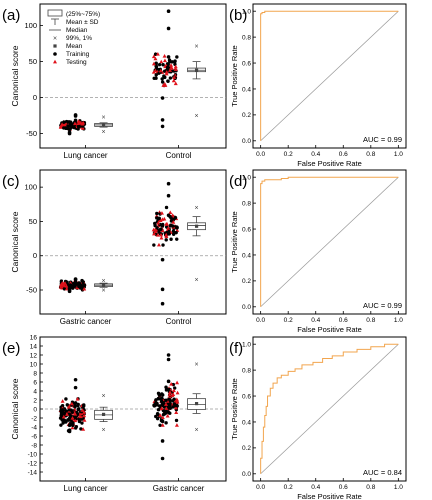 This screenshot has height=500, width=432. What do you see at coordinates (288, 154) in the screenshot?
I see `x-tick-label: 0.2` at bounding box center [288, 154].